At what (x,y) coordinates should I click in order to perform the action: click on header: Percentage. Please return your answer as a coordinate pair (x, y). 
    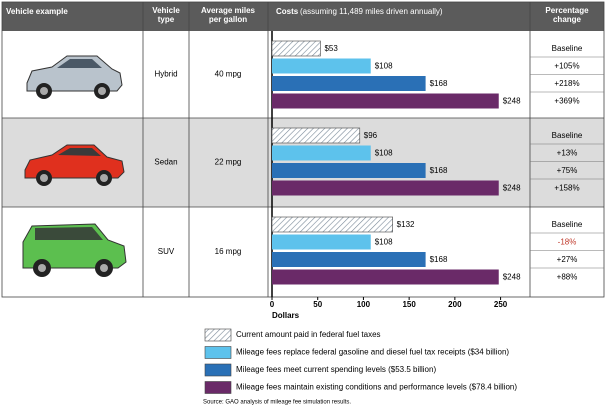
    Looking at the image, I should click on (567, 10).